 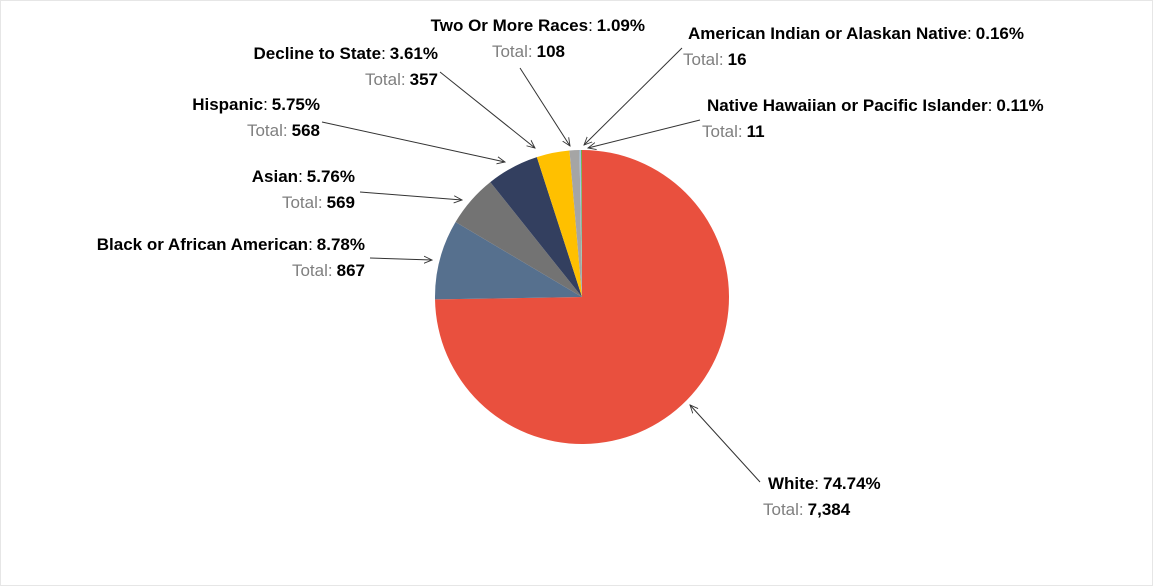 What do you see at coordinates (414, 53) in the screenshot?
I see `percent-label: 3.61%` at bounding box center [414, 53].